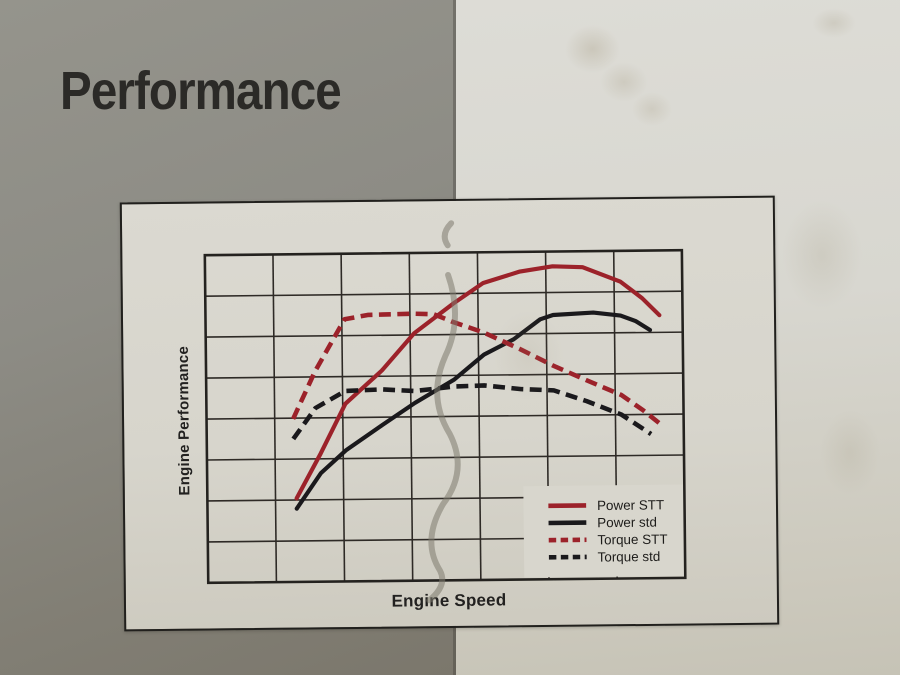  What do you see at coordinates (476, 368) in the screenshot?
I see `series-torque-stt` at bounding box center [476, 368].